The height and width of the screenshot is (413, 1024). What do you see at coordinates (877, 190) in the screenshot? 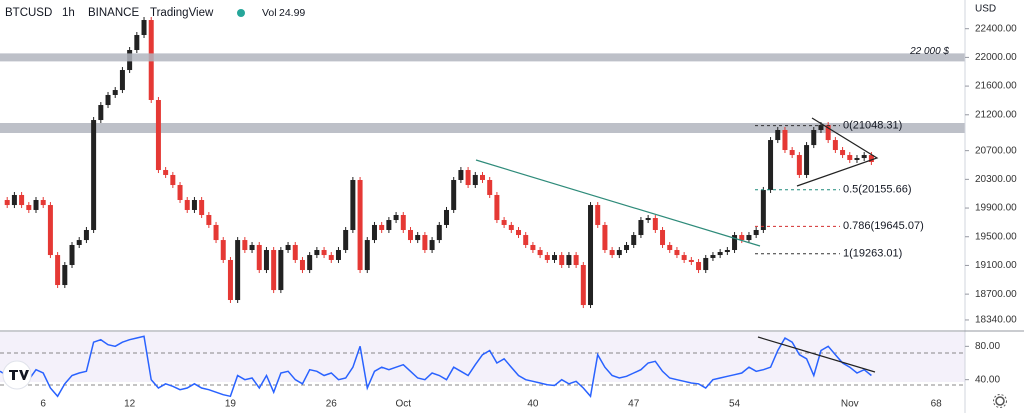
I see `fib-label: 0.5(20155.66)` at bounding box center [877, 190].